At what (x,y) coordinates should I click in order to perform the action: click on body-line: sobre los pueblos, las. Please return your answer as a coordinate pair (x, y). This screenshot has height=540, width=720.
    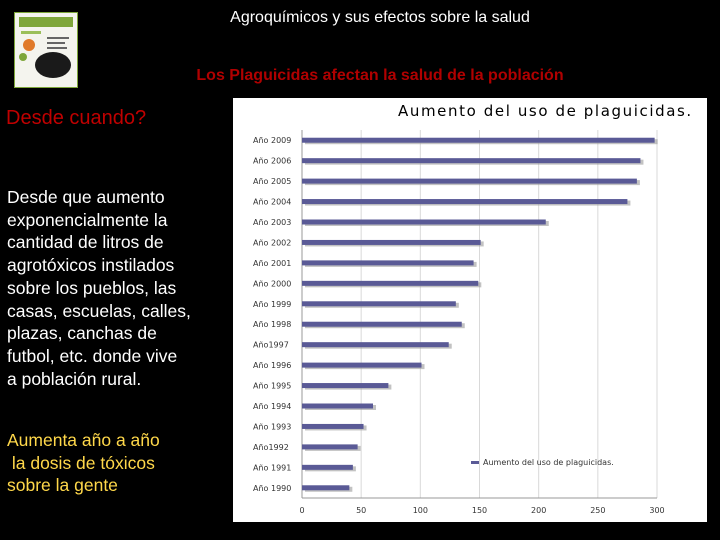
    Looking at the image, I should click on (92, 287).